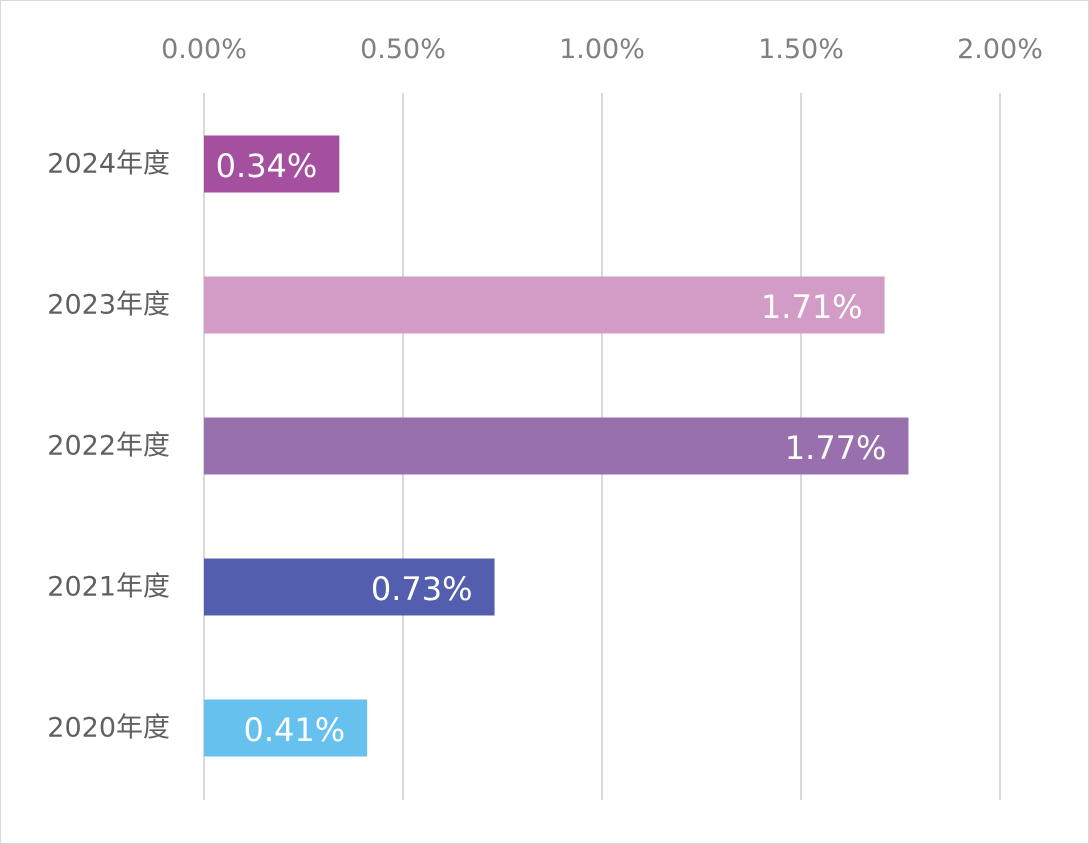 The image size is (1089, 844). I want to click on data-label-0: 0.34%, so click(267, 166).